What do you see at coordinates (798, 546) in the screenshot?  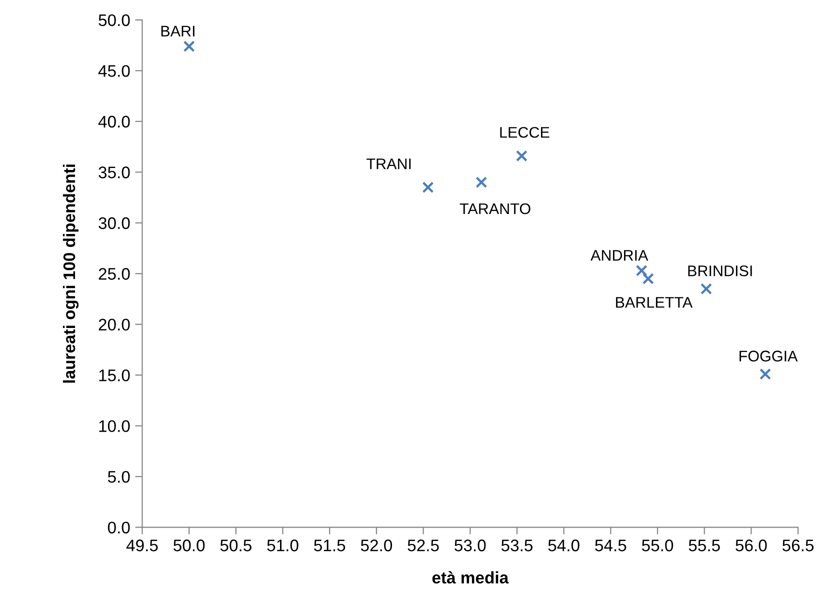 I see `x-tick-label: 56.5` at bounding box center [798, 546].